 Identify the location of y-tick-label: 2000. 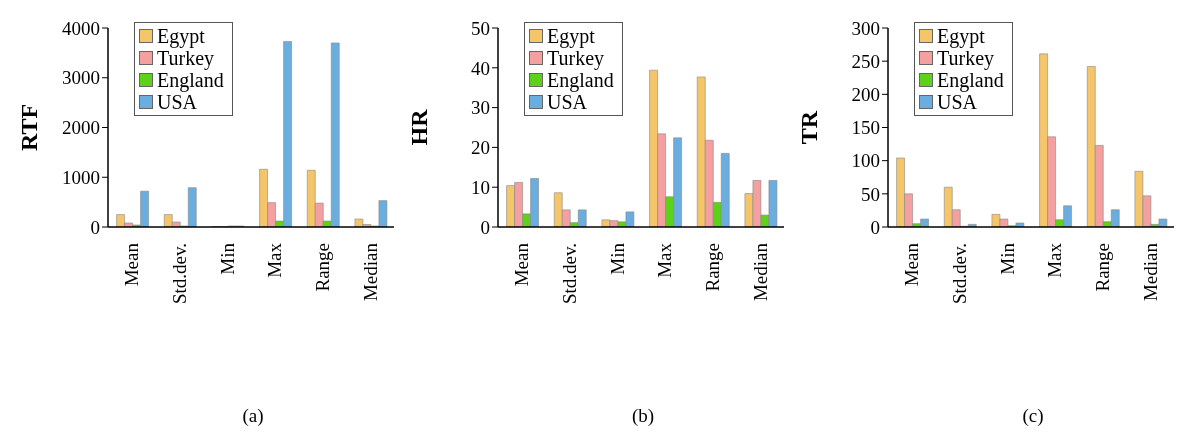
(81, 128).